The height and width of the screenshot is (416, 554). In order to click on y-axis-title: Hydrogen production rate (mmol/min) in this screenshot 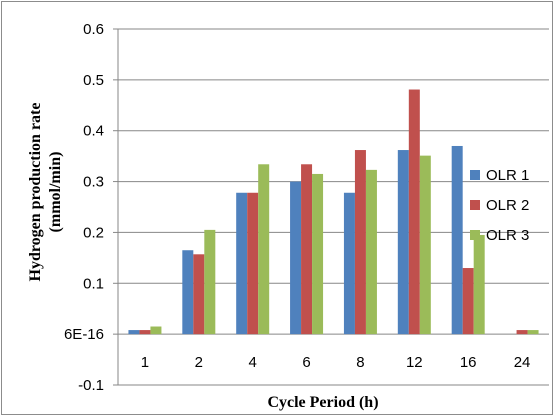, I will do `click(45, 192)`.